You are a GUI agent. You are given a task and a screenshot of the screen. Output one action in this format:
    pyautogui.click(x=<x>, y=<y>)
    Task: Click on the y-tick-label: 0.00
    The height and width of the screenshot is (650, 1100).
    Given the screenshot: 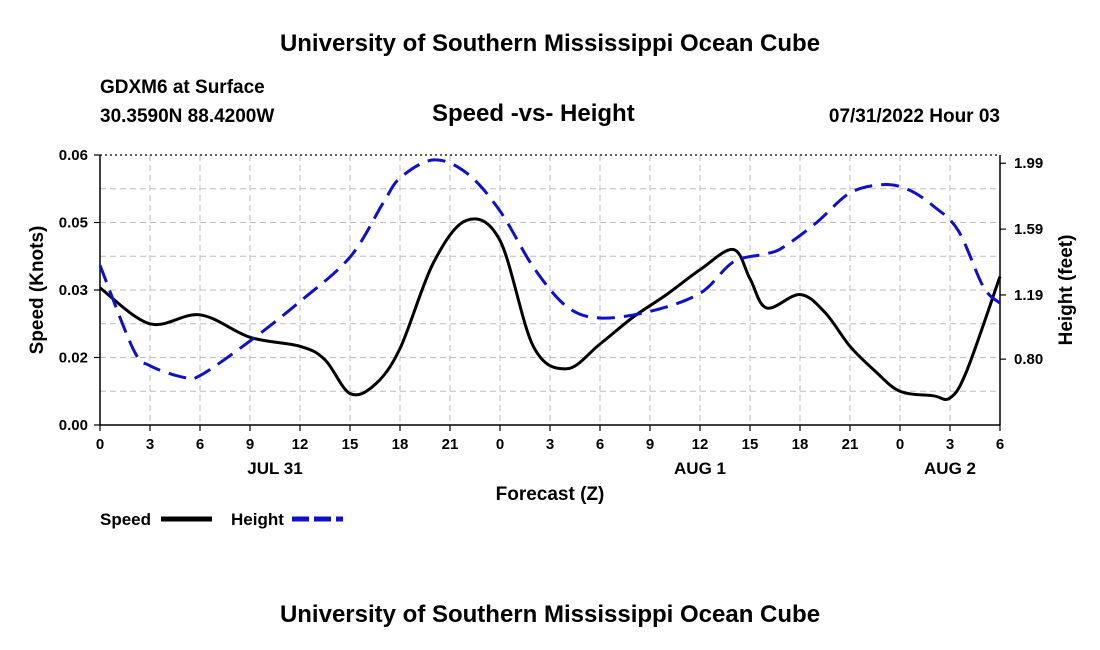 What is the action you would take?
    pyautogui.click(x=73, y=425)
    